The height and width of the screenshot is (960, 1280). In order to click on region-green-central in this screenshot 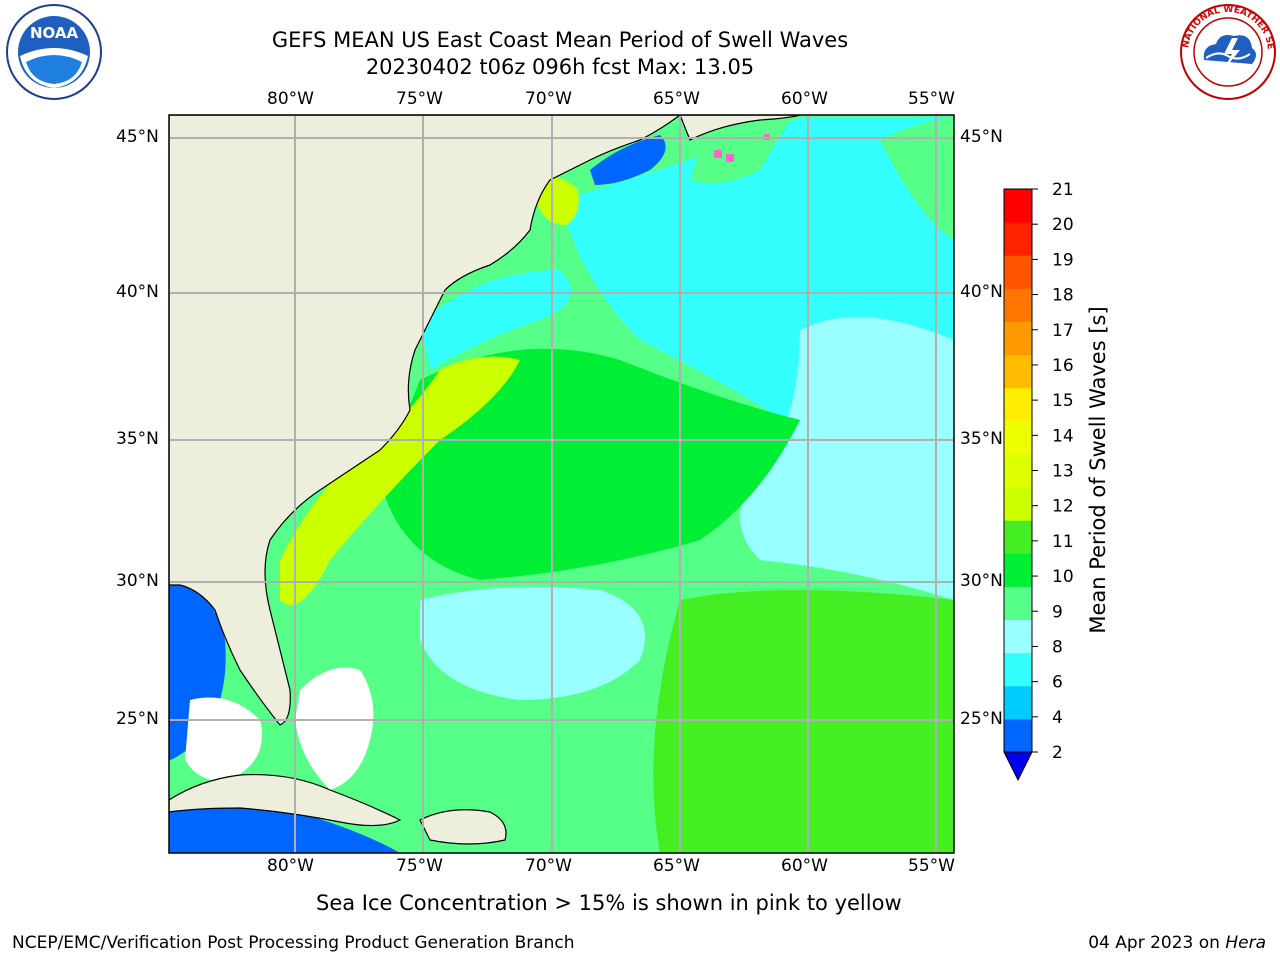, I will do `click(590, 464)`.